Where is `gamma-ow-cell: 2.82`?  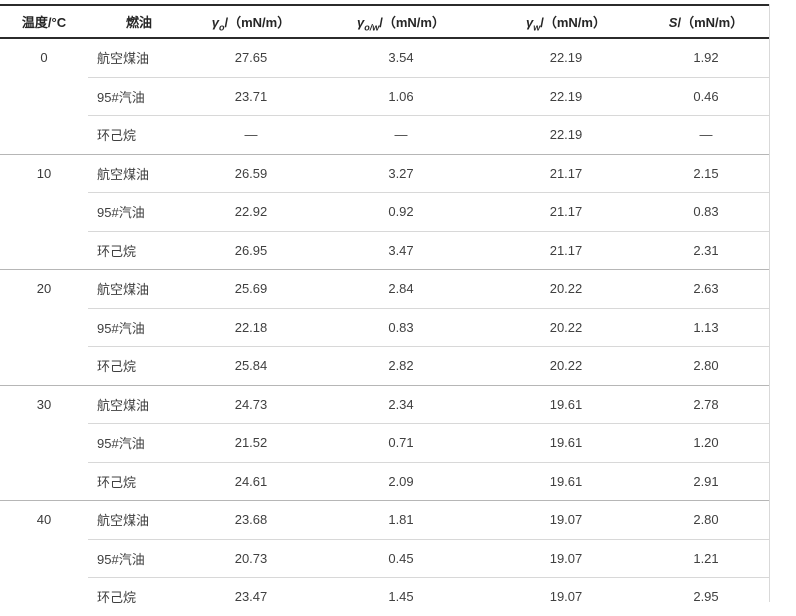 gamma-ow-cell: 2.82 is located at coordinates (401, 365).